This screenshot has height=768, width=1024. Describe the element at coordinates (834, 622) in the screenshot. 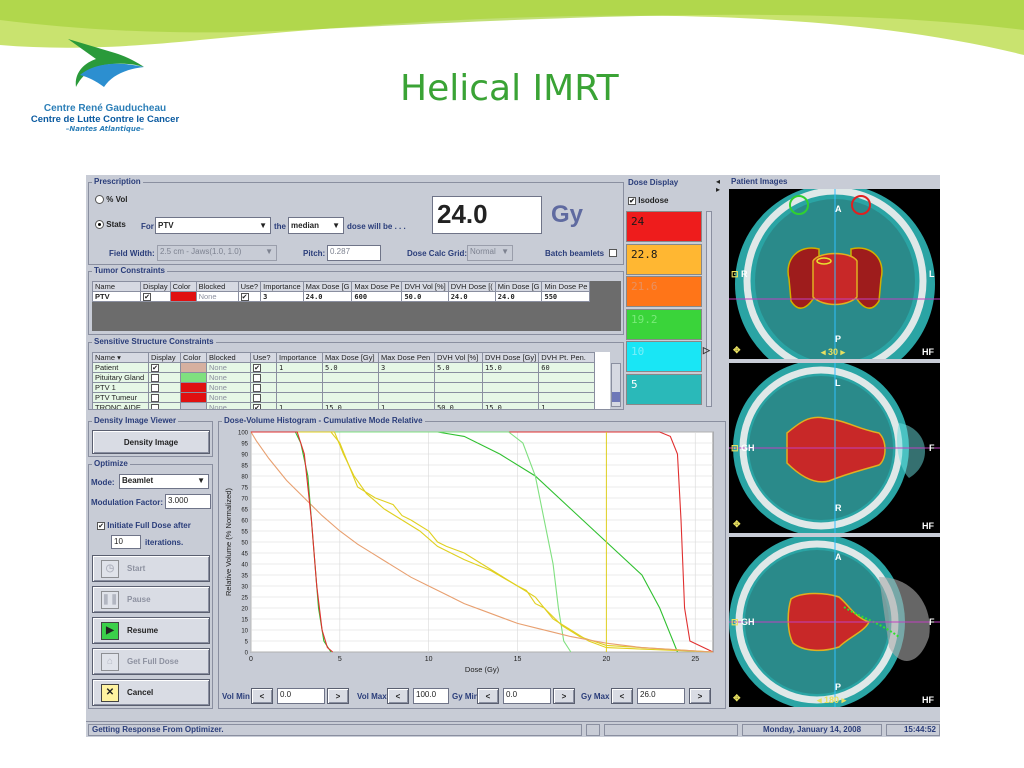

I see `coronal-image-view: A GH F P HF ◂ 180 ▸ ⊡ ✥` at that location.